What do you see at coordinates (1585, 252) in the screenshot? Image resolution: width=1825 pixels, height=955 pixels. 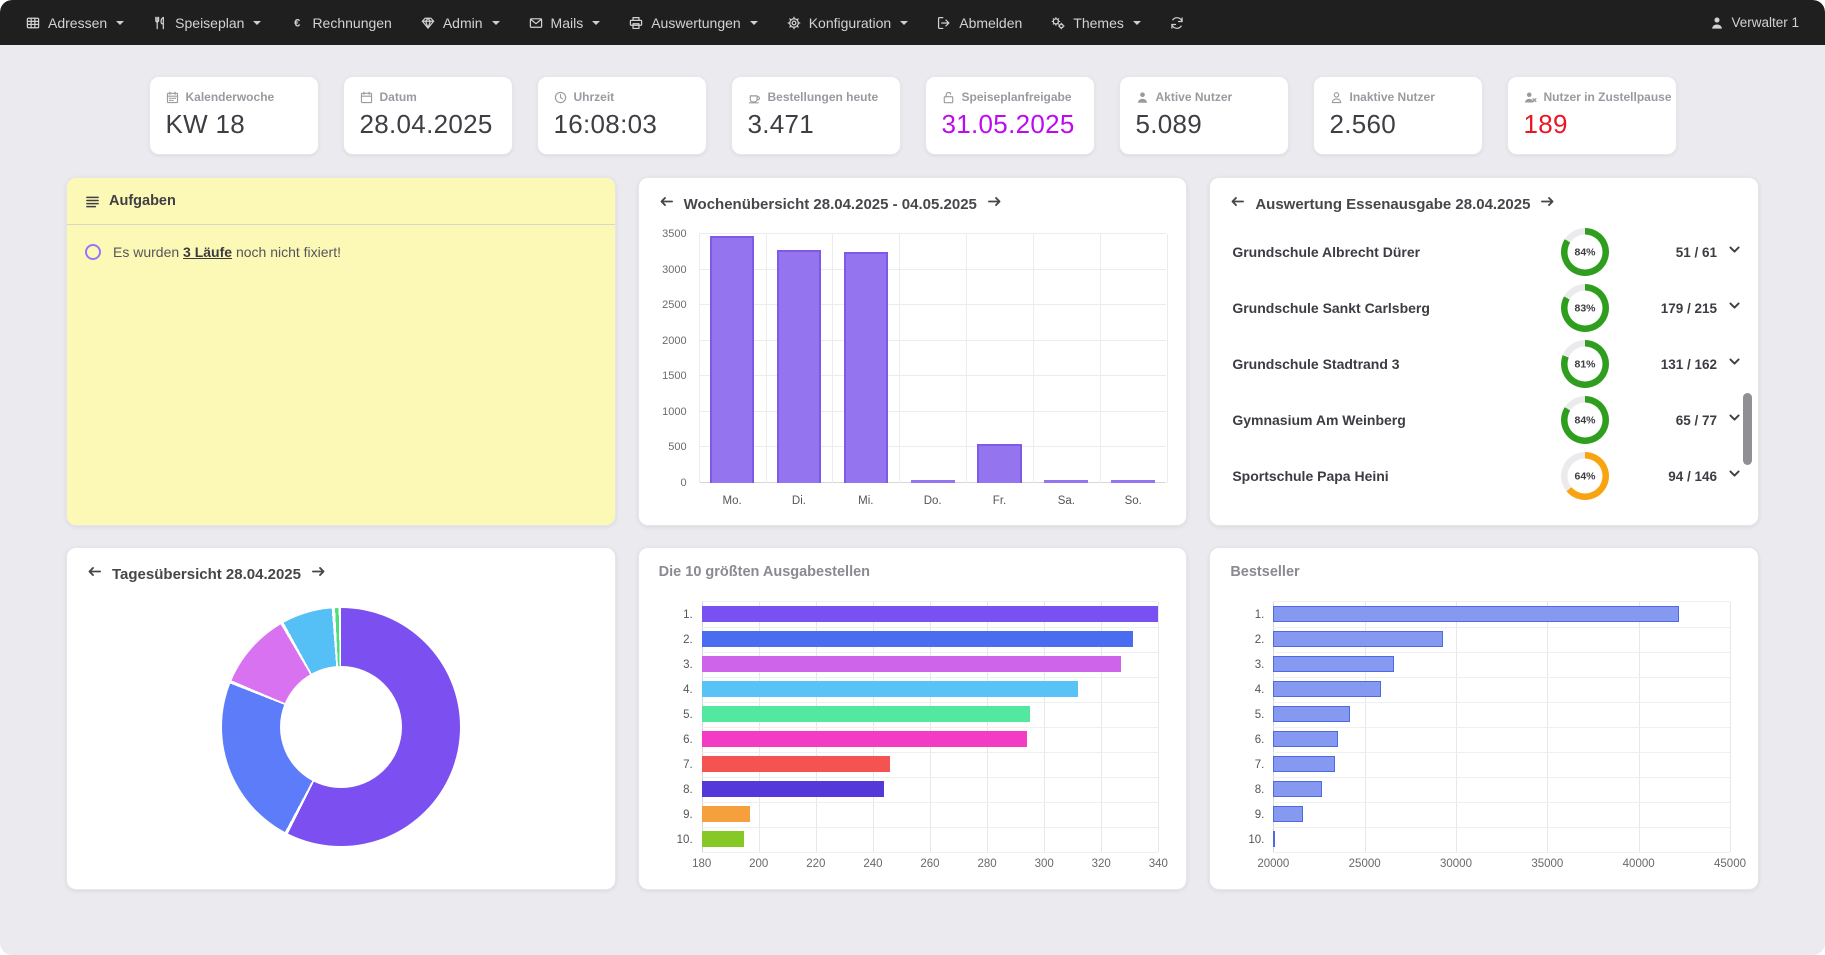 I see `progress-ring-label: 84%` at bounding box center [1585, 252].